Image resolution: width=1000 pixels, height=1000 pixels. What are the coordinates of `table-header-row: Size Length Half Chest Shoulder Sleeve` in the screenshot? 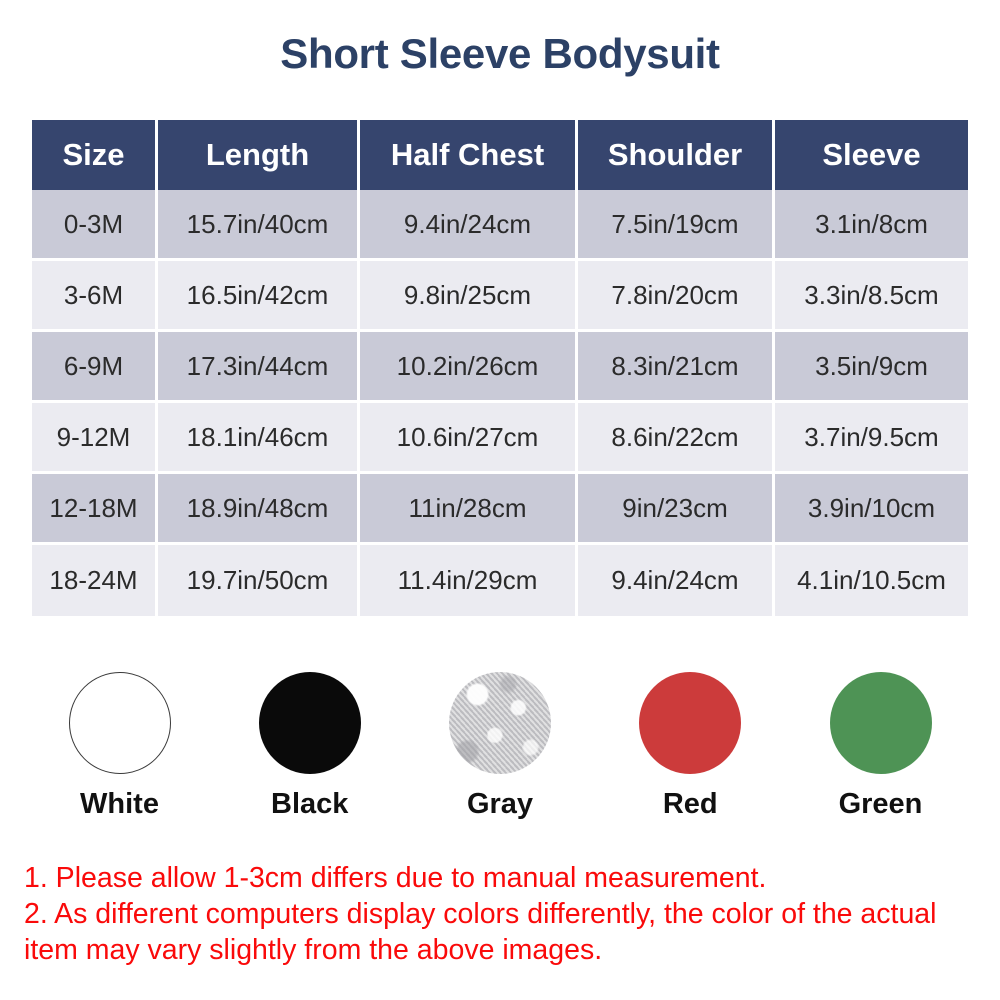 It's located at (500, 155).